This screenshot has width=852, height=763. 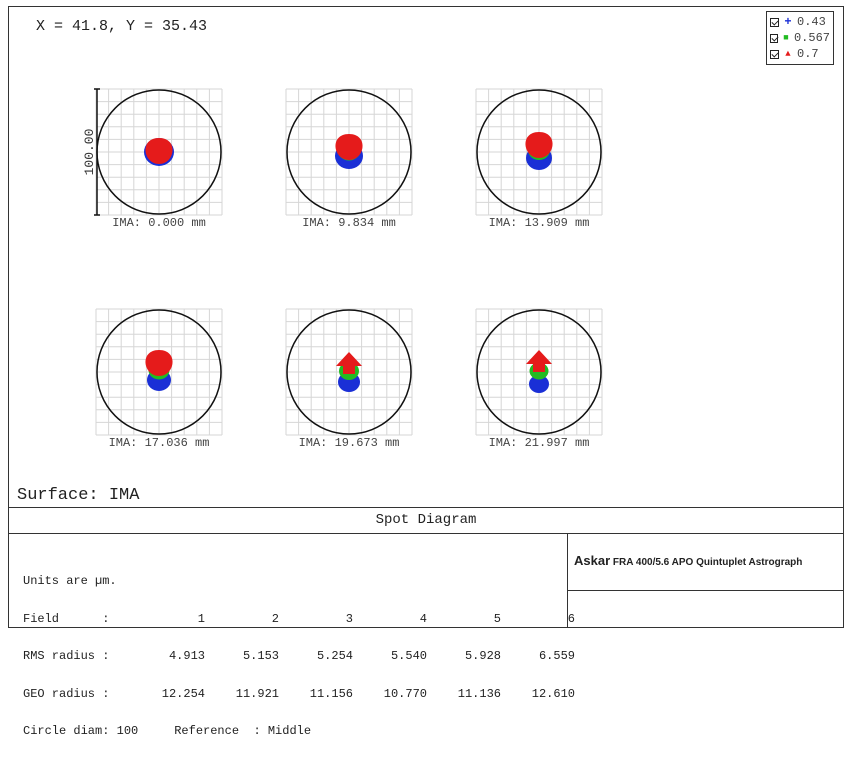 I want to click on spot-blue, so click(x=539, y=384).